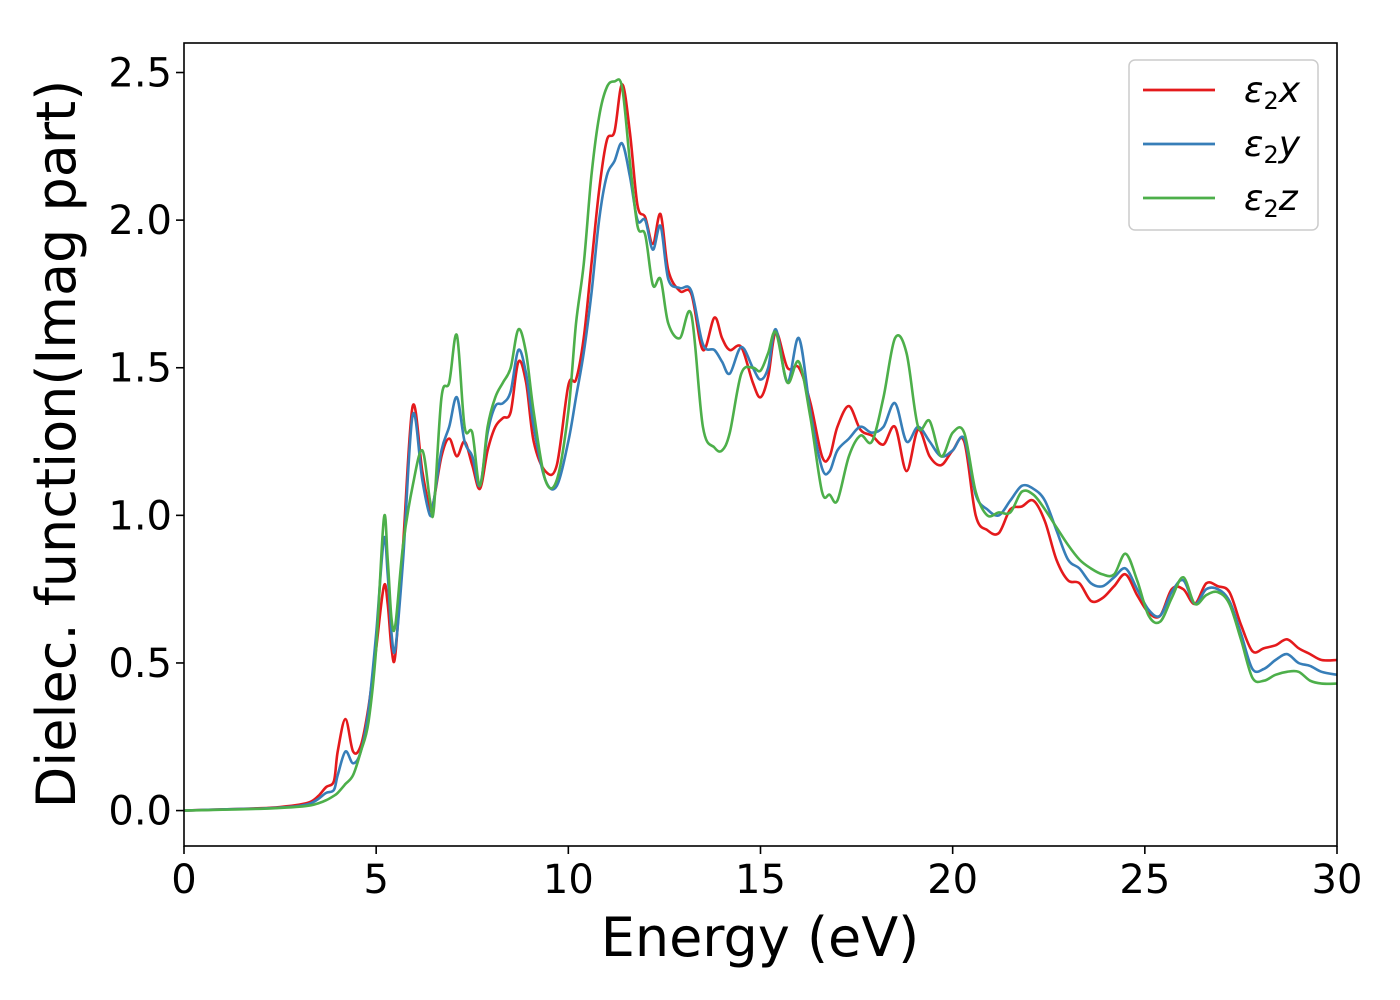  I want to click on x-tick-label: 20, so click(952, 880).